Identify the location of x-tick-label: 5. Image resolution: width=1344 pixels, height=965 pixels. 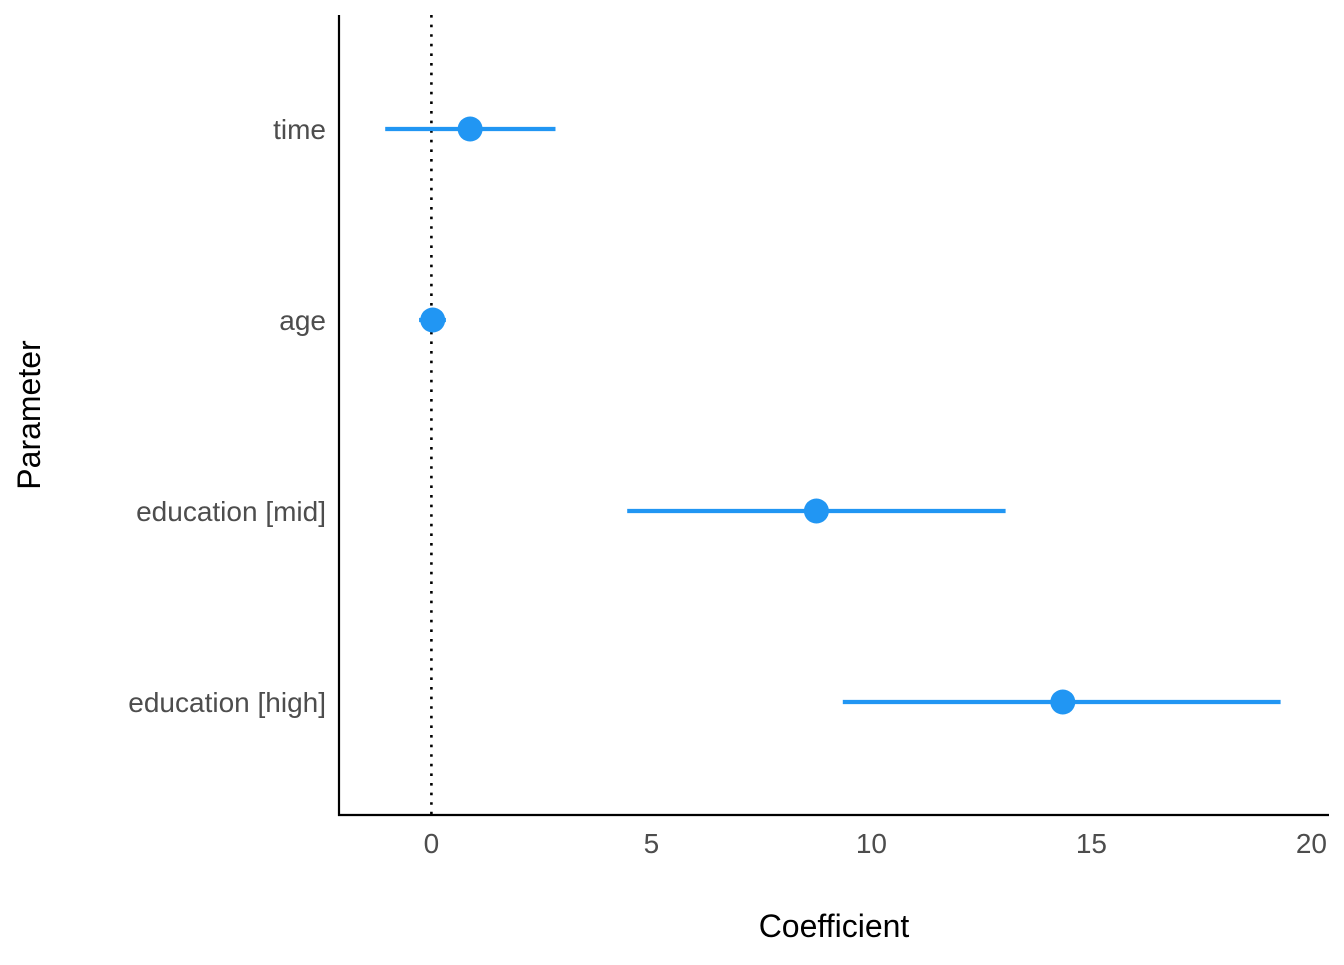
(652, 843).